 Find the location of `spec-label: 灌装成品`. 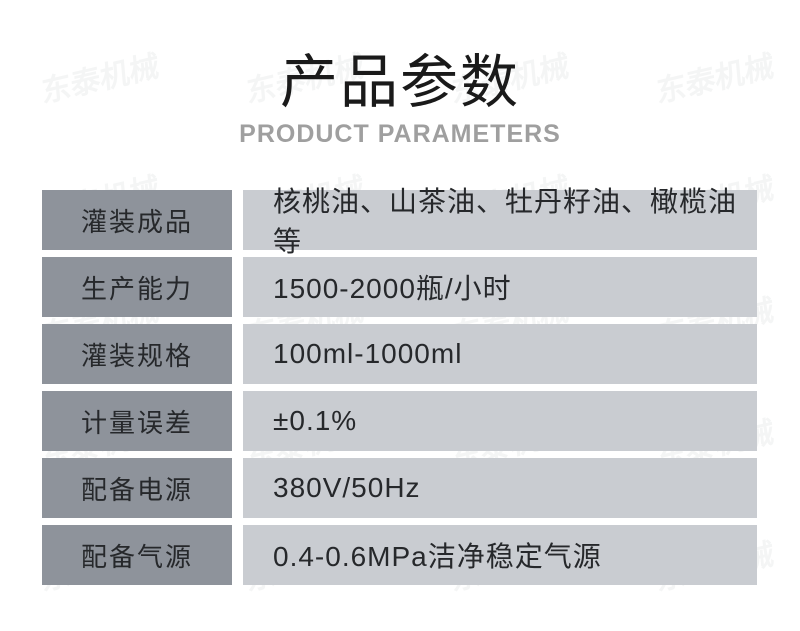

spec-label: 灌装成品 is located at coordinates (137, 220).